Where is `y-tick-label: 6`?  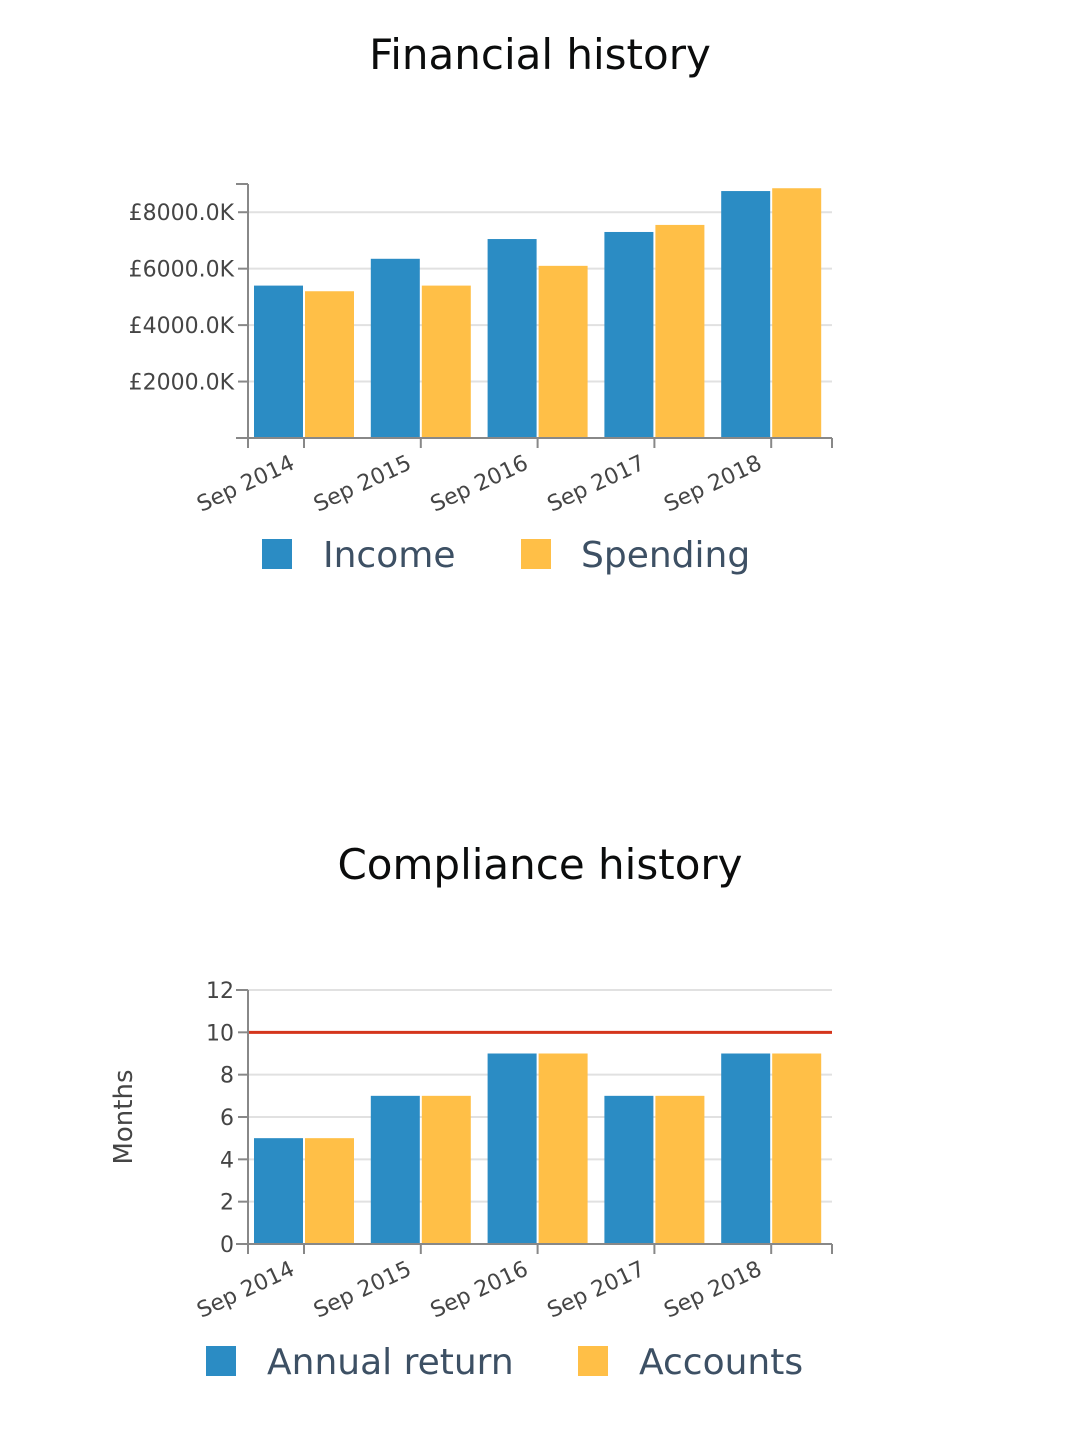
y-tick-label: 6 is located at coordinates (227, 1118).